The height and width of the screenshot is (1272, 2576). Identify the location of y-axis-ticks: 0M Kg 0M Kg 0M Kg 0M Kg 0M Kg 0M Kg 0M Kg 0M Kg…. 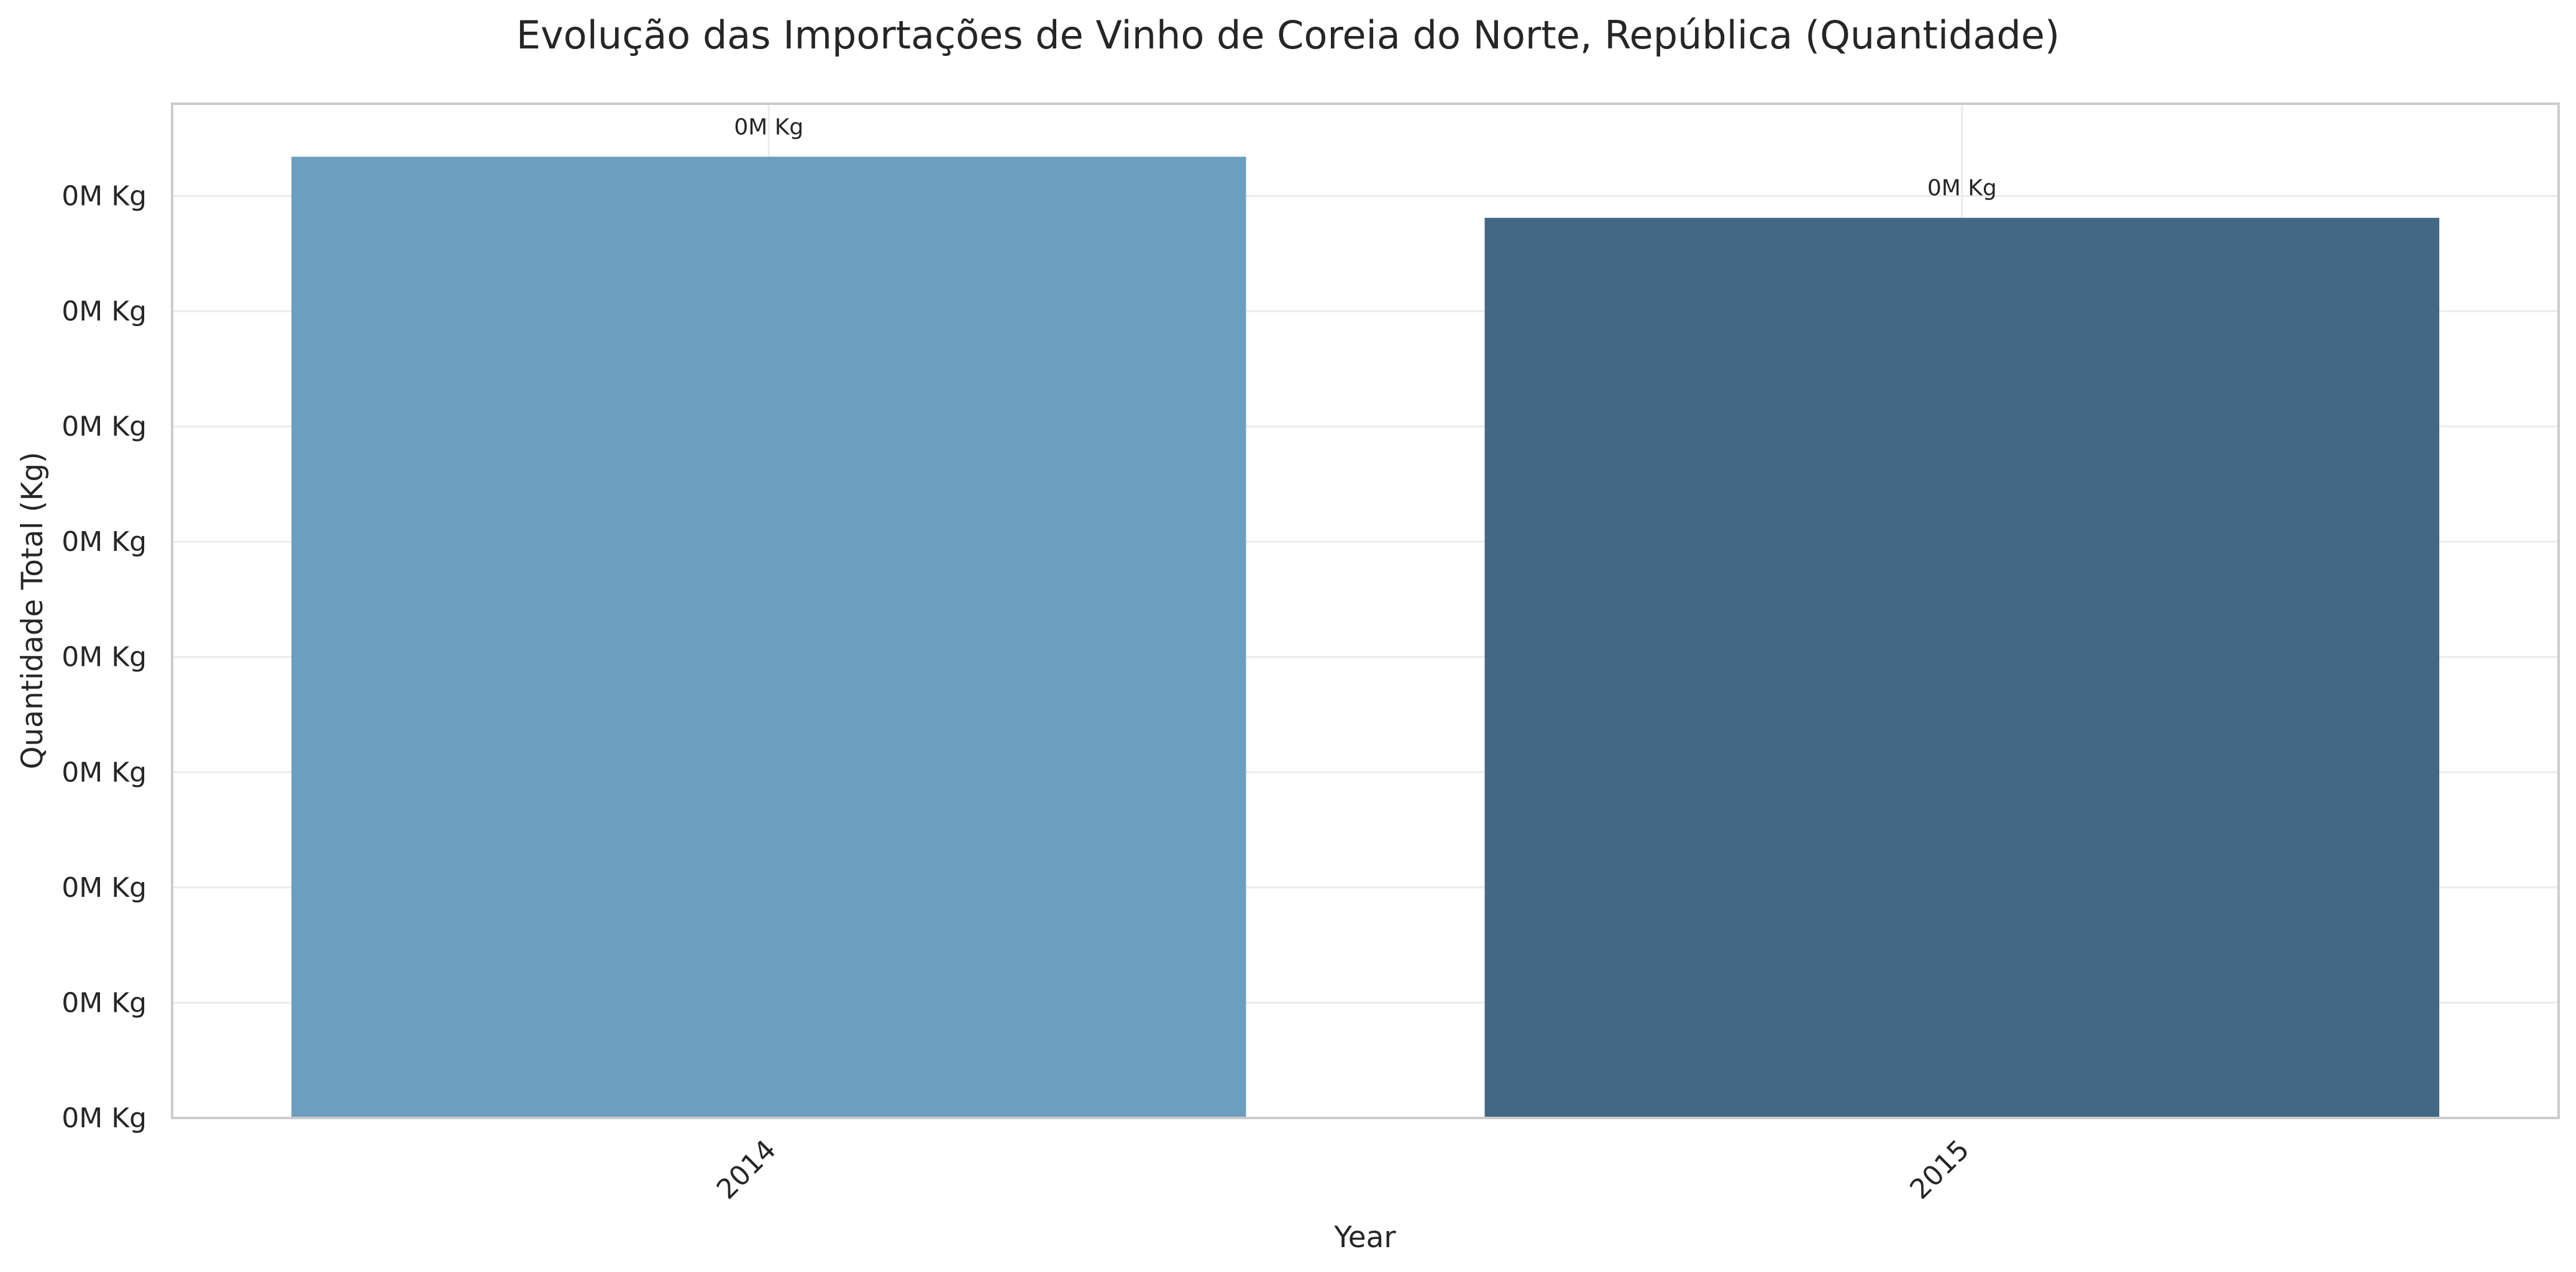
(104, 657).